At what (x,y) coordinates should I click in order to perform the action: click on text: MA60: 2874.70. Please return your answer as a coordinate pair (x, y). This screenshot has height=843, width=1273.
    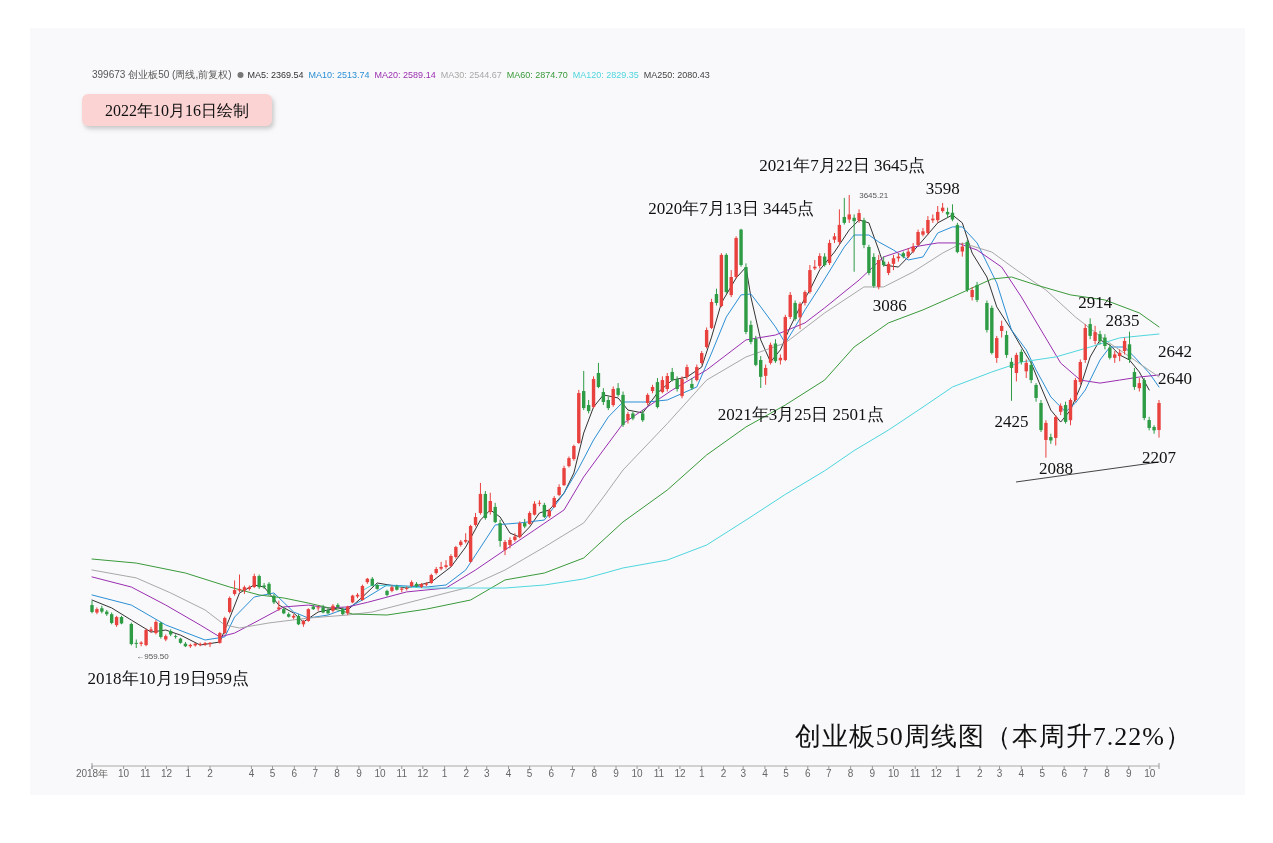
    Looking at the image, I should click on (537, 75).